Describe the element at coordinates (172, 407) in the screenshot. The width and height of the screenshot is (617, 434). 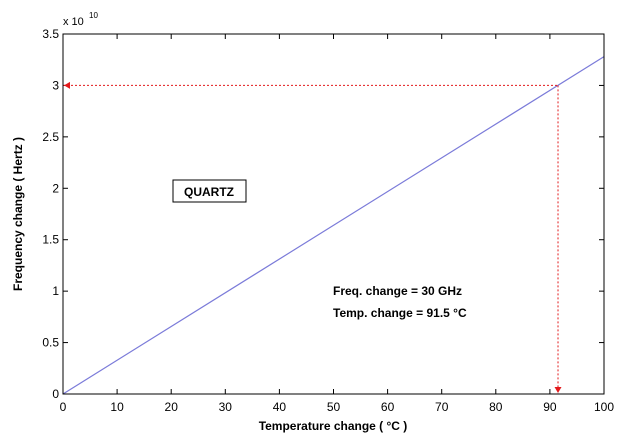
I see `x-tick-label: 20` at that location.